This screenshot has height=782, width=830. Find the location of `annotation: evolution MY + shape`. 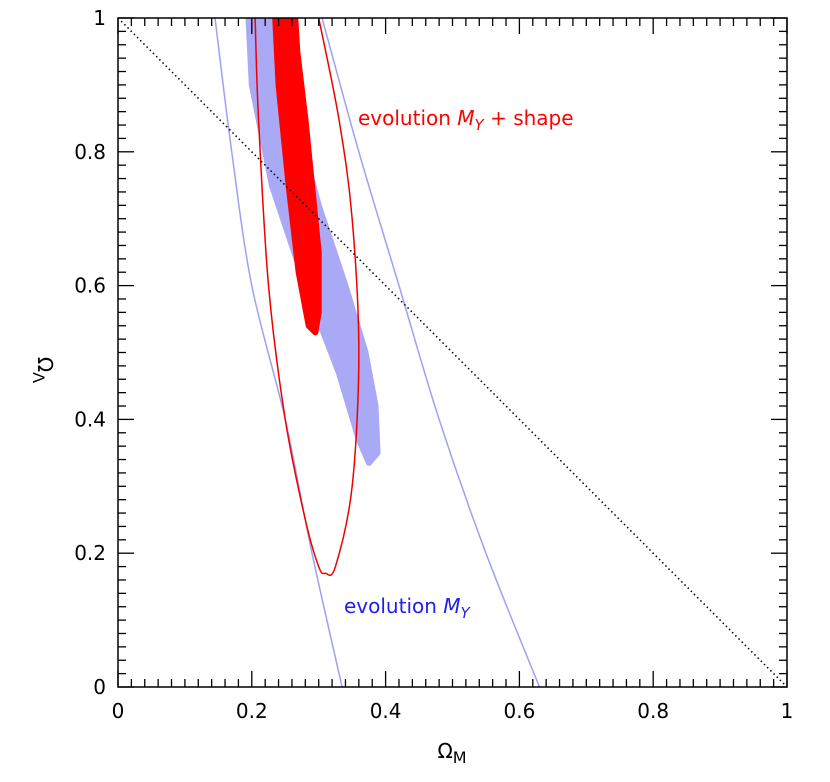

annotation: evolution MY + shape is located at coordinates (466, 120).